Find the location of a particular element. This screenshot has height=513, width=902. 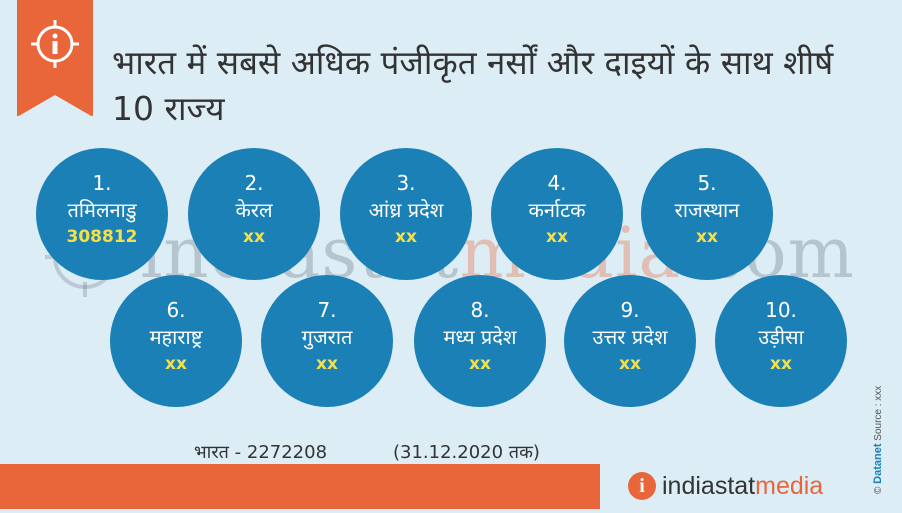

state-rank: 1. is located at coordinates (102, 183).